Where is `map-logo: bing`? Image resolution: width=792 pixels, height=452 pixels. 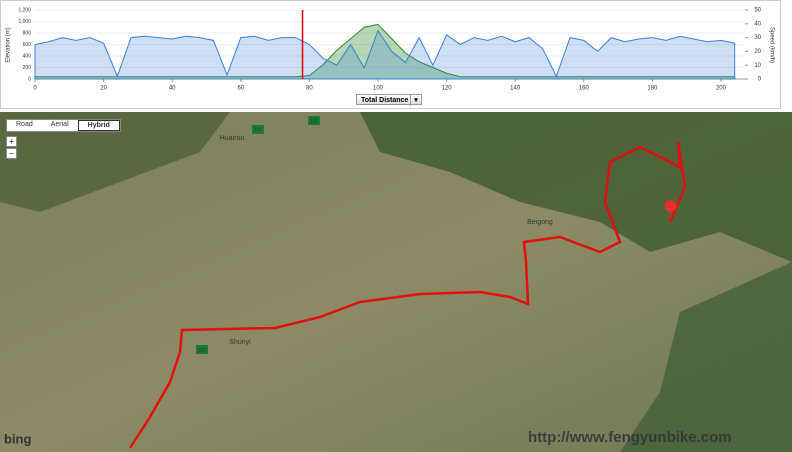
map-logo: bing is located at coordinates (17, 438).